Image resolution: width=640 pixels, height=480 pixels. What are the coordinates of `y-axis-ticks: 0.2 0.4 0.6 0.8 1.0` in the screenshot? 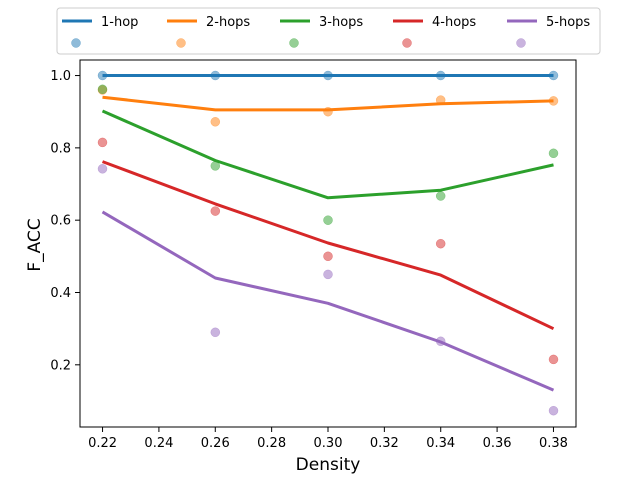 It's located at (65, 221).